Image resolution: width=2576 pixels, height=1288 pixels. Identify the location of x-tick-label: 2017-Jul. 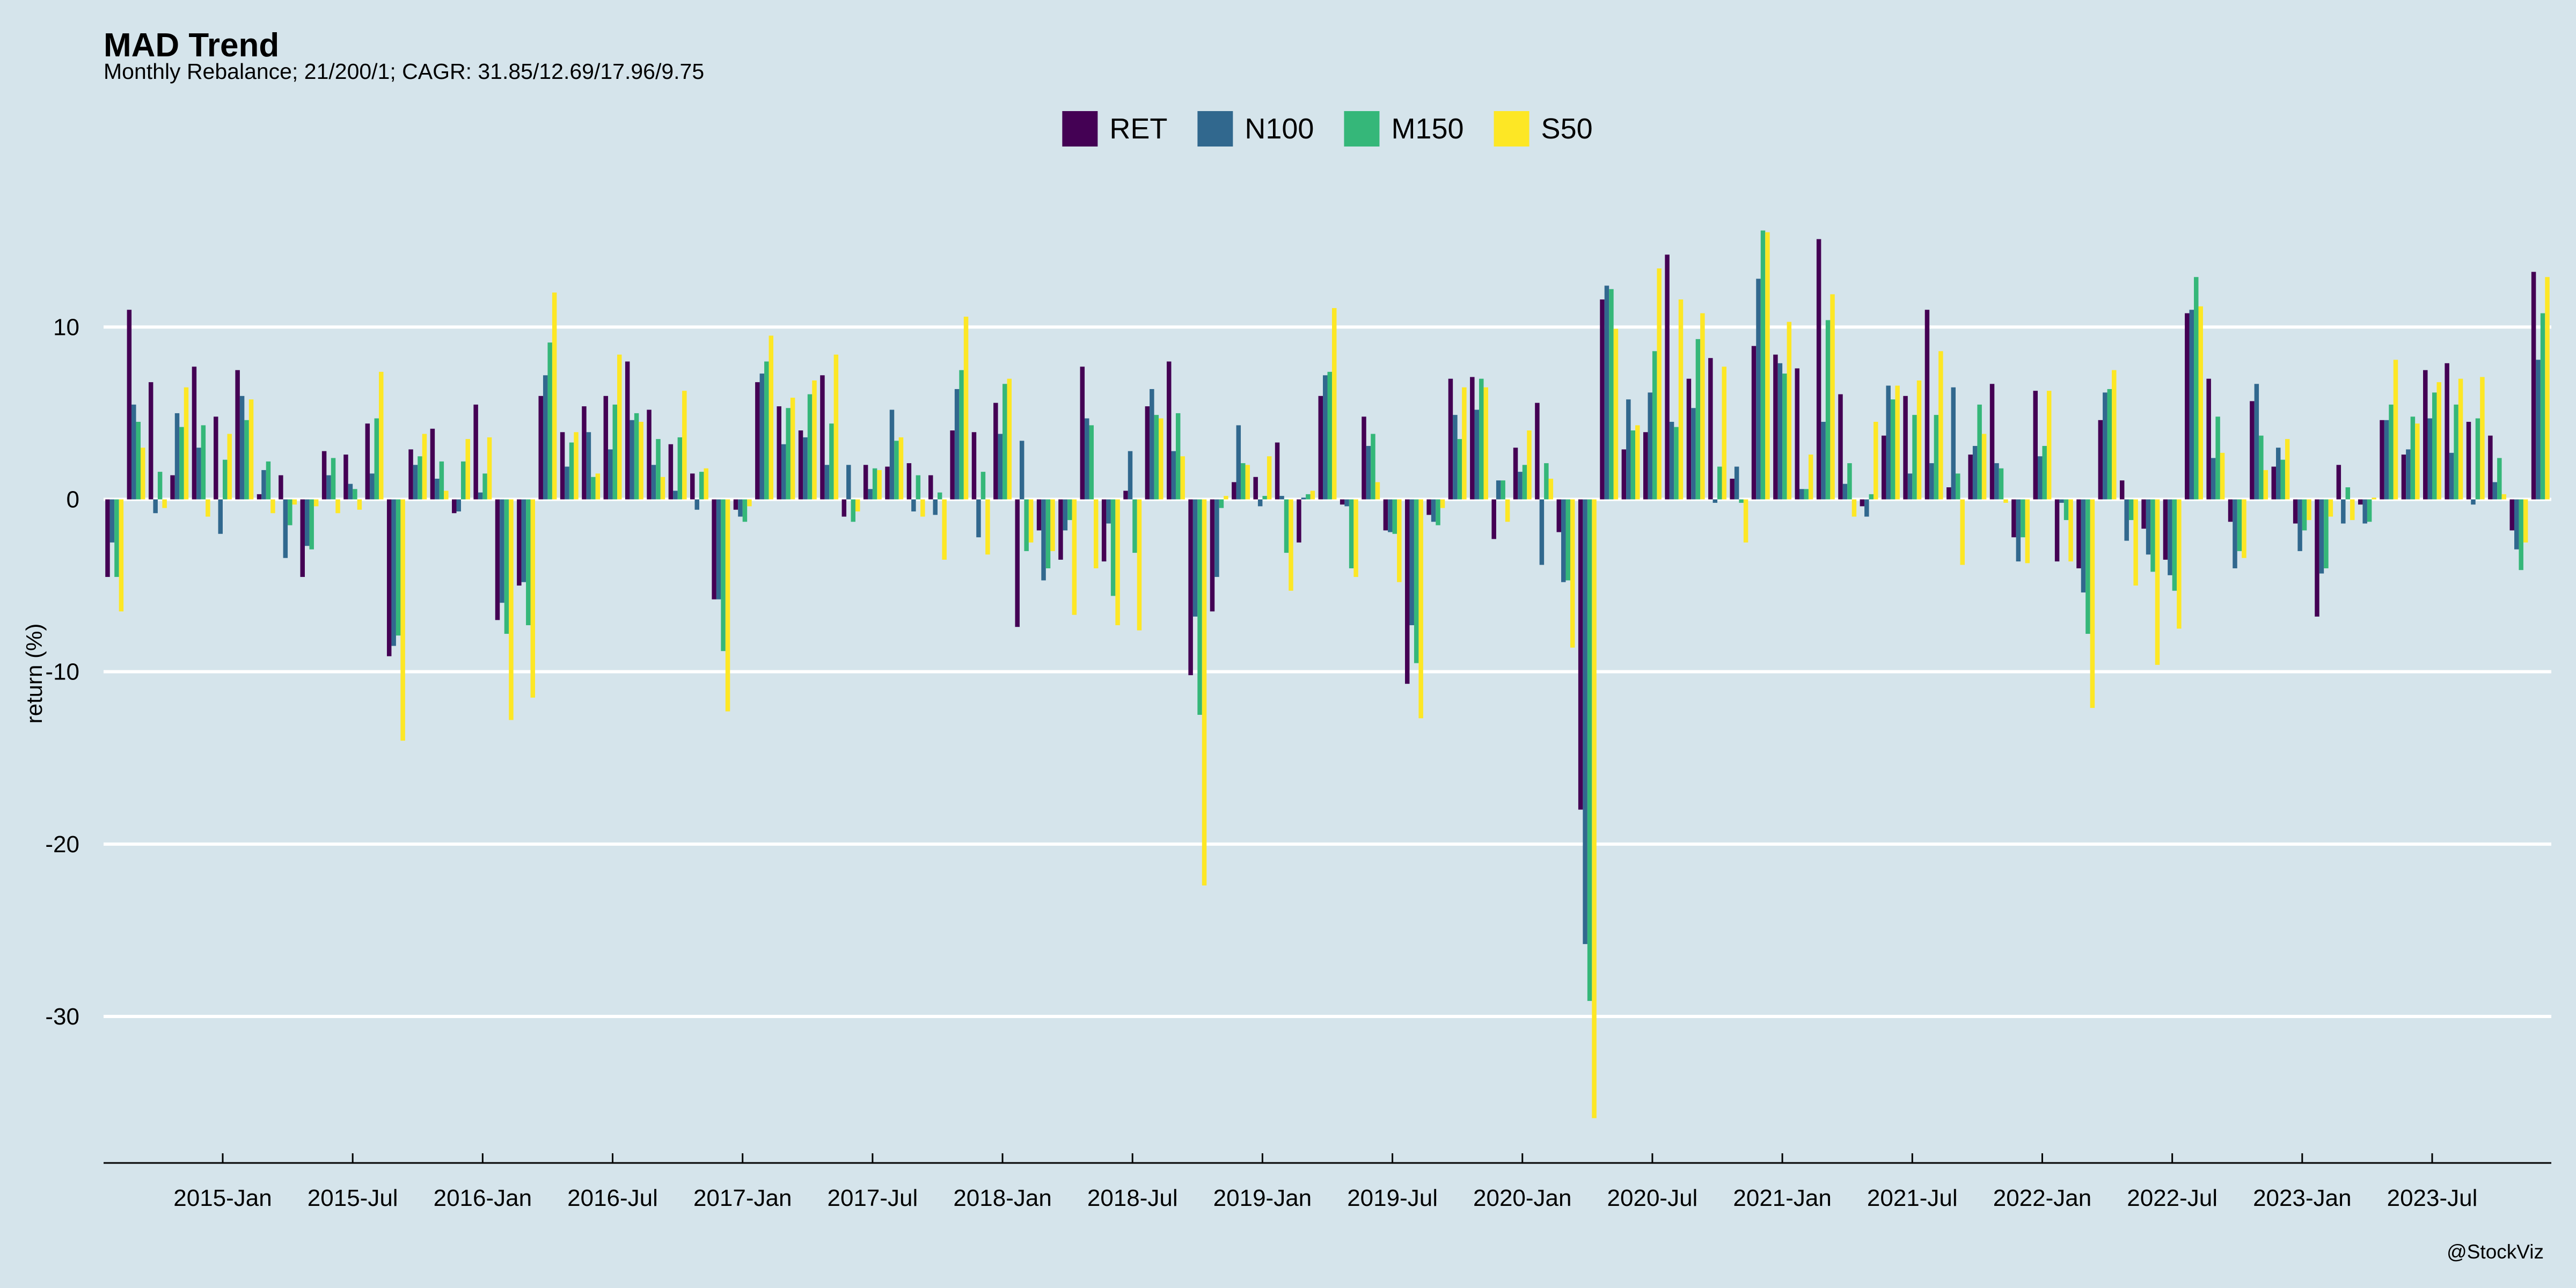
(872, 1198).